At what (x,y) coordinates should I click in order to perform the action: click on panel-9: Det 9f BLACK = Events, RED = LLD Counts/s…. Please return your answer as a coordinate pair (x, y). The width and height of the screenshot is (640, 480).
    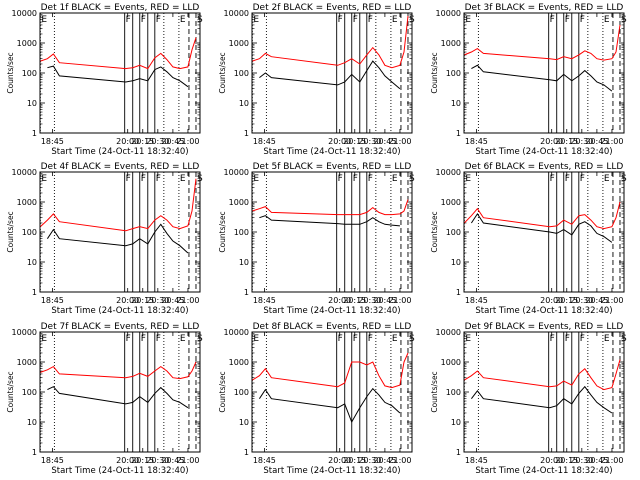
    Looking at the image, I should click on (528, 399).